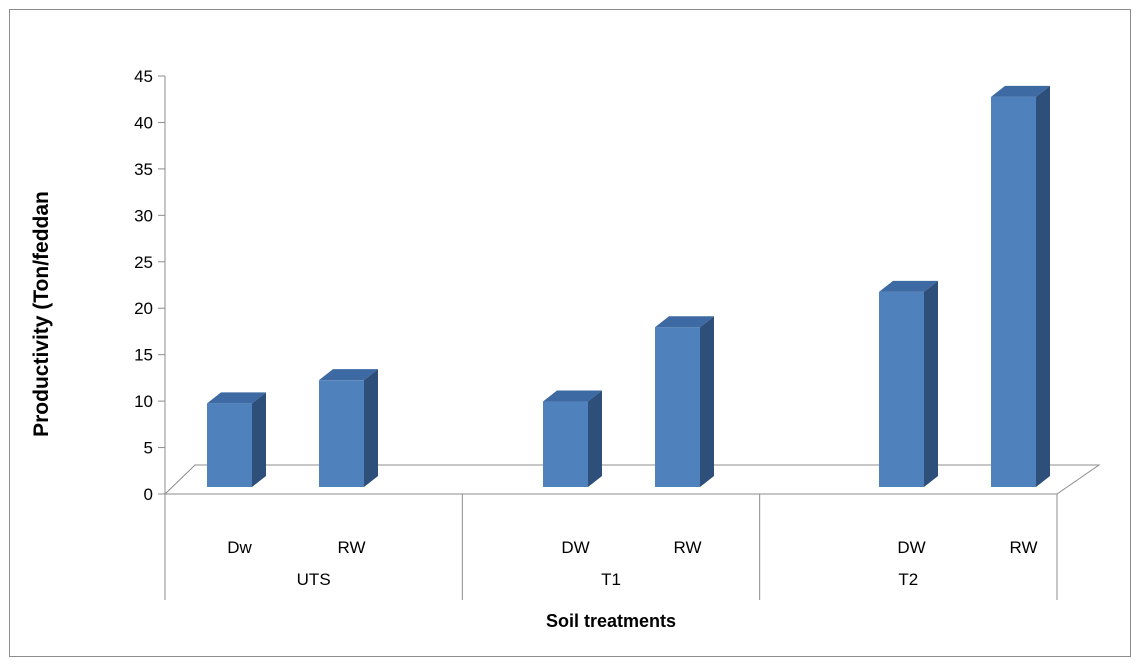  What do you see at coordinates (143, 169) in the screenshot?
I see `y-tick-label: 35` at bounding box center [143, 169].